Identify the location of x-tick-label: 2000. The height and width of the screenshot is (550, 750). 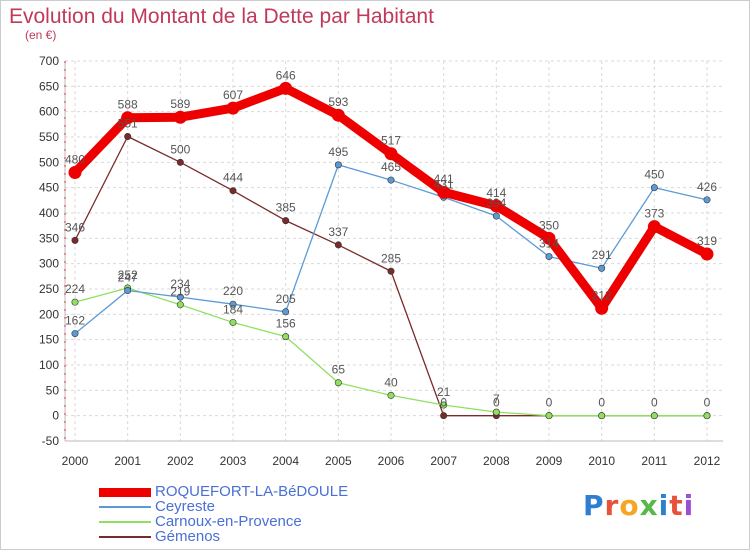
(75, 461).